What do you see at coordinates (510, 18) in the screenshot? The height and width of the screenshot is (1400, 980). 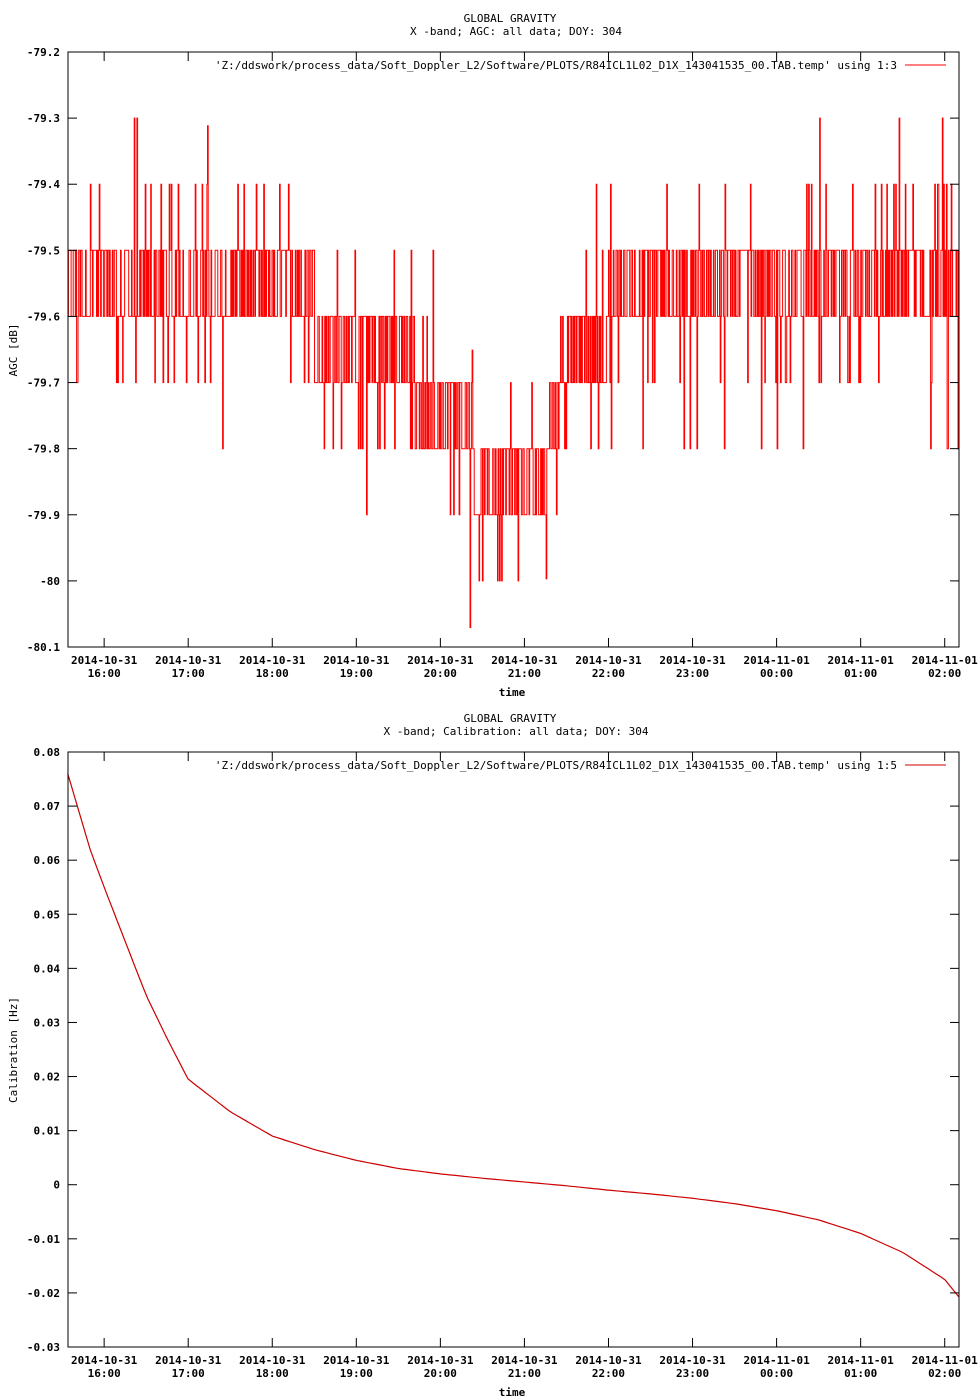 I see `agc-chart-title: GLOBAL GRAVITY` at bounding box center [510, 18].